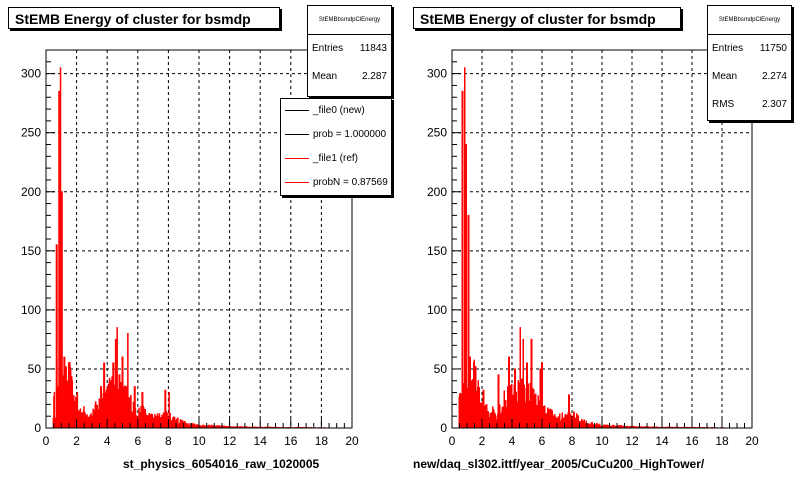 Image resolution: width=800 pixels, height=480 pixels. I want to click on left-chart-title: StEMB Energy of cluster for bsmdp, so click(144, 18).